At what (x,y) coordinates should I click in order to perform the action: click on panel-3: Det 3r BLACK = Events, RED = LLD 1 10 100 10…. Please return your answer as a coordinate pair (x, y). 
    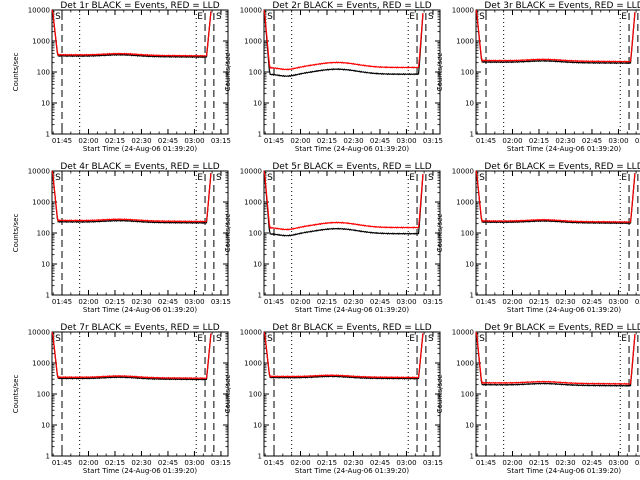
    Looking at the image, I should click on (538, 77).